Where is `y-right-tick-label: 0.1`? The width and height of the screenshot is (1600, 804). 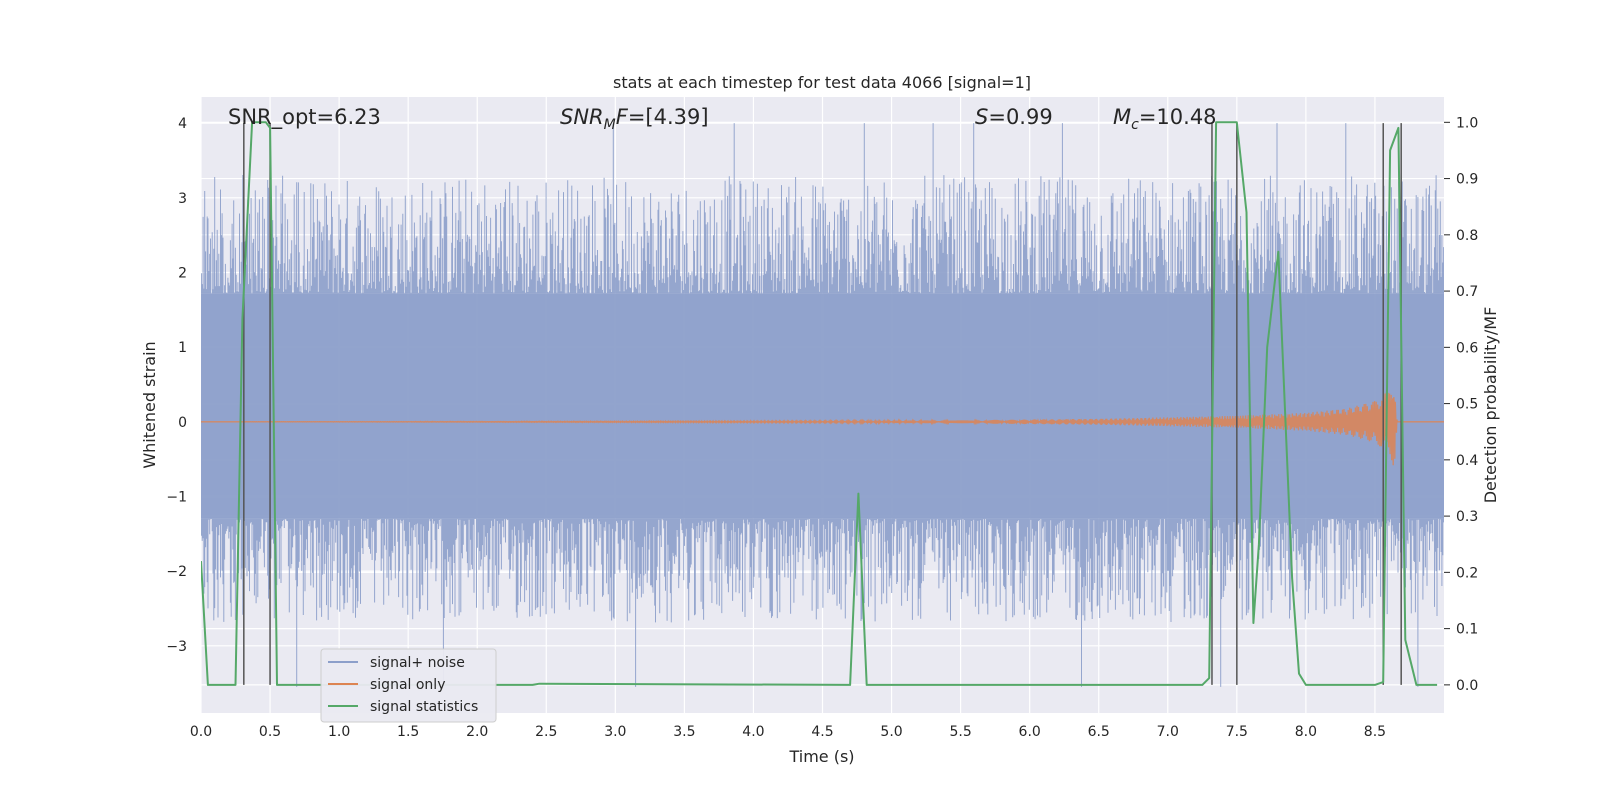 y-right-tick-label: 0.1 is located at coordinates (1467, 630).